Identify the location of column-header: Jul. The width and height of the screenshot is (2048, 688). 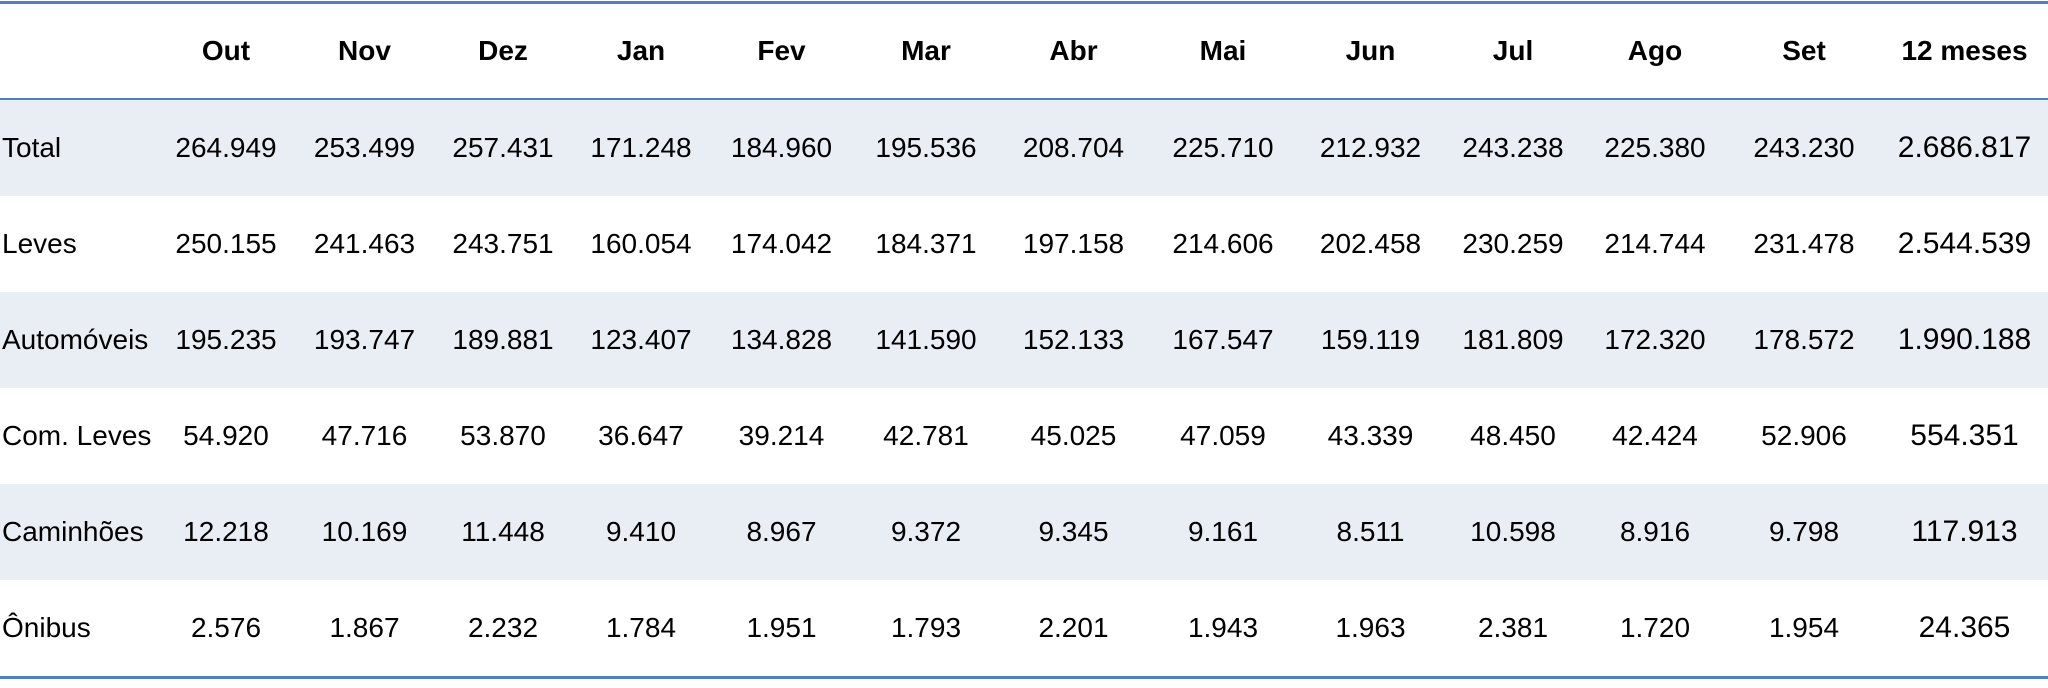
(1513, 50).